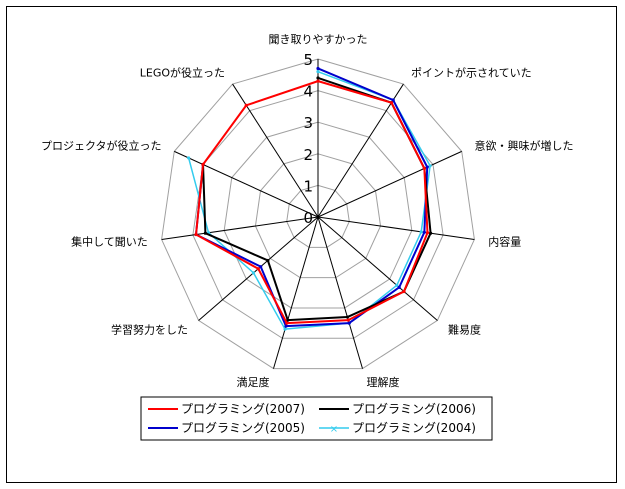  I want to click on tick-label-0: 0, so click(308, 218).